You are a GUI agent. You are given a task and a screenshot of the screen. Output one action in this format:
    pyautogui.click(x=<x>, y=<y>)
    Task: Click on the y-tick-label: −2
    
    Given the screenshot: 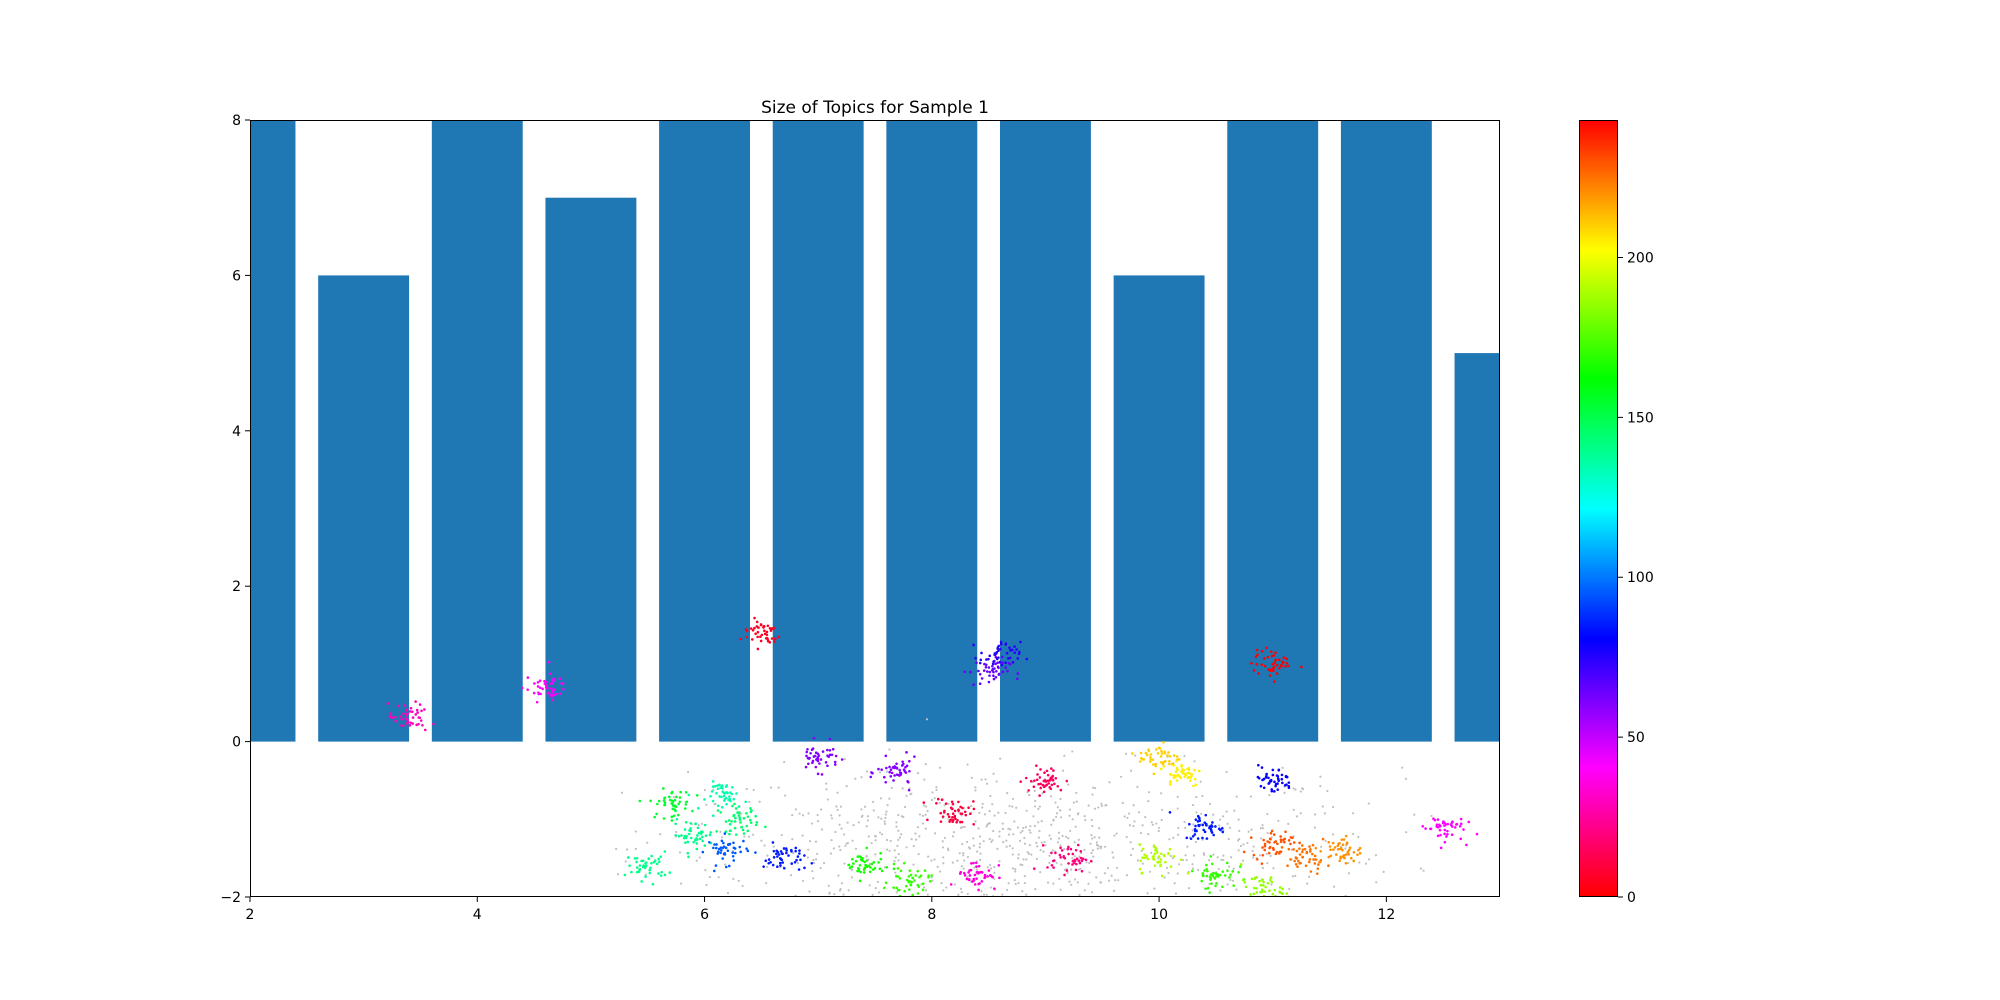 What is the action you would take?
    pyautogui.click(x=230, y=898)
    